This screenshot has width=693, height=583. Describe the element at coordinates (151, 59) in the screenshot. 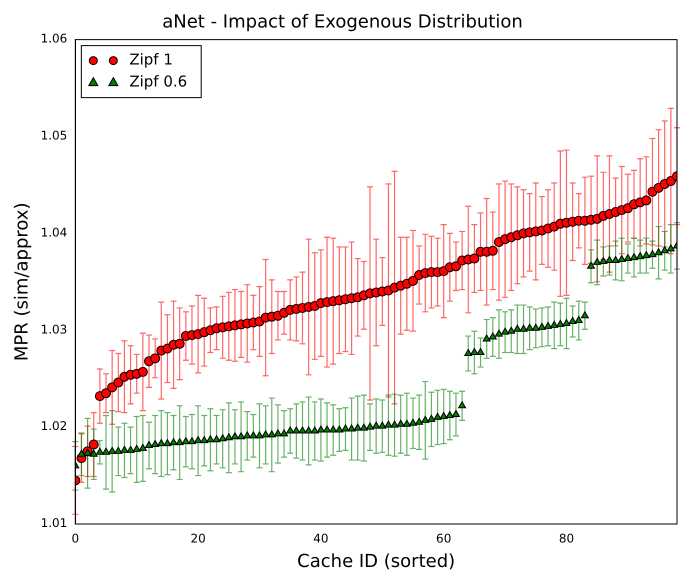

I see `legend-label: Zipf 1` at that location.